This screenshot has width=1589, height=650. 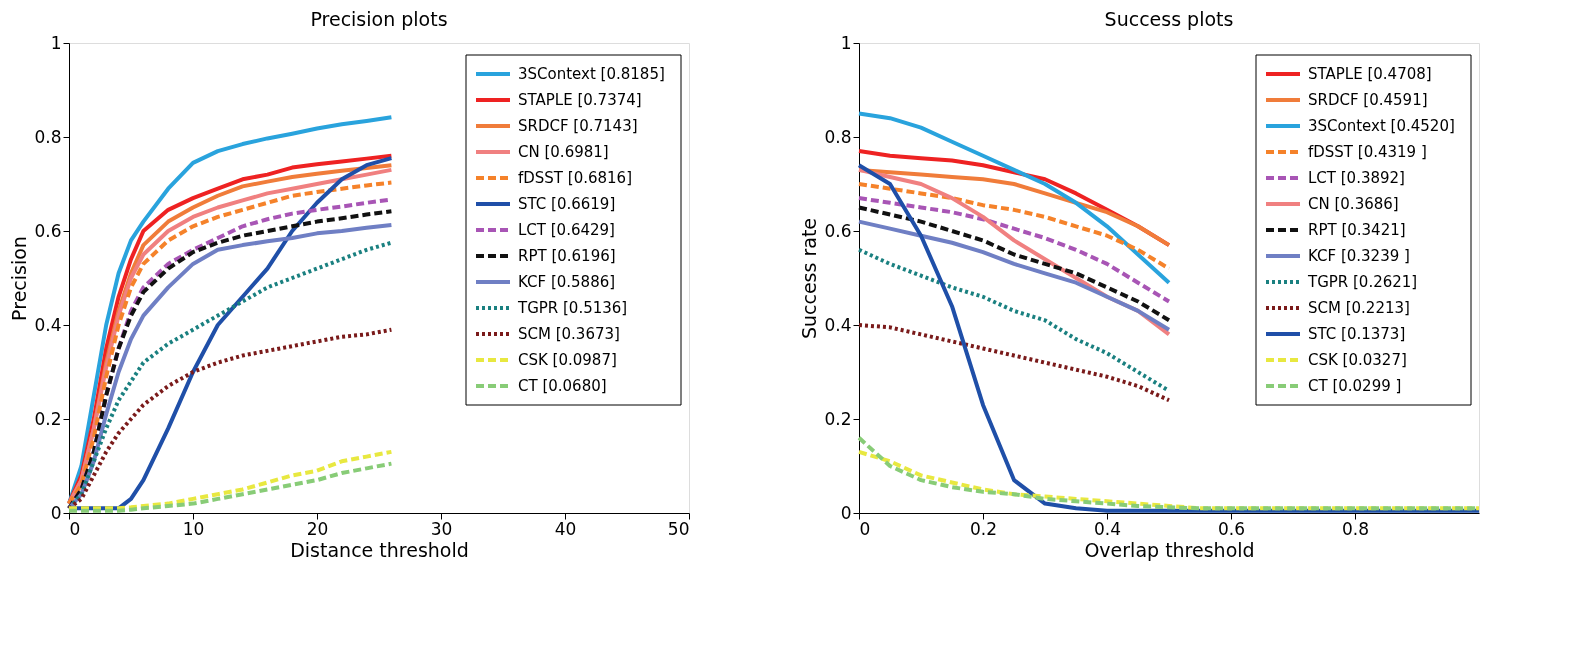 I want to click on legend-label: STC [0.6619], so click(x=567, y=204).